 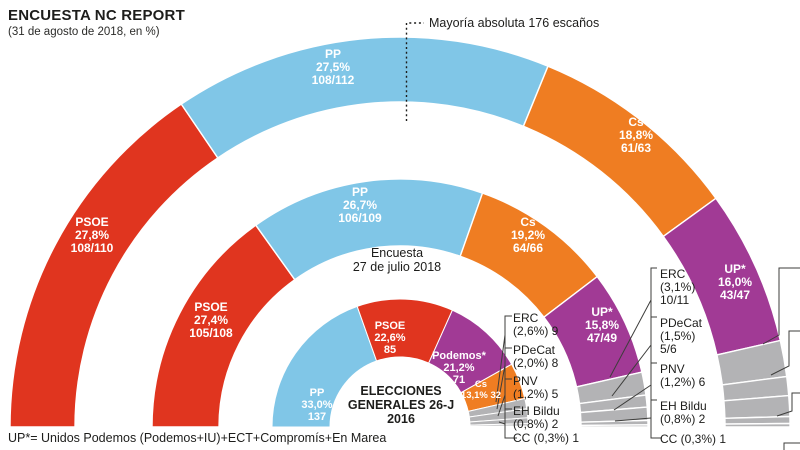 I want to click on arc-label-poll-31-agosto-cs: Cs 18,8% 61/63, so click(x=636, y=135).